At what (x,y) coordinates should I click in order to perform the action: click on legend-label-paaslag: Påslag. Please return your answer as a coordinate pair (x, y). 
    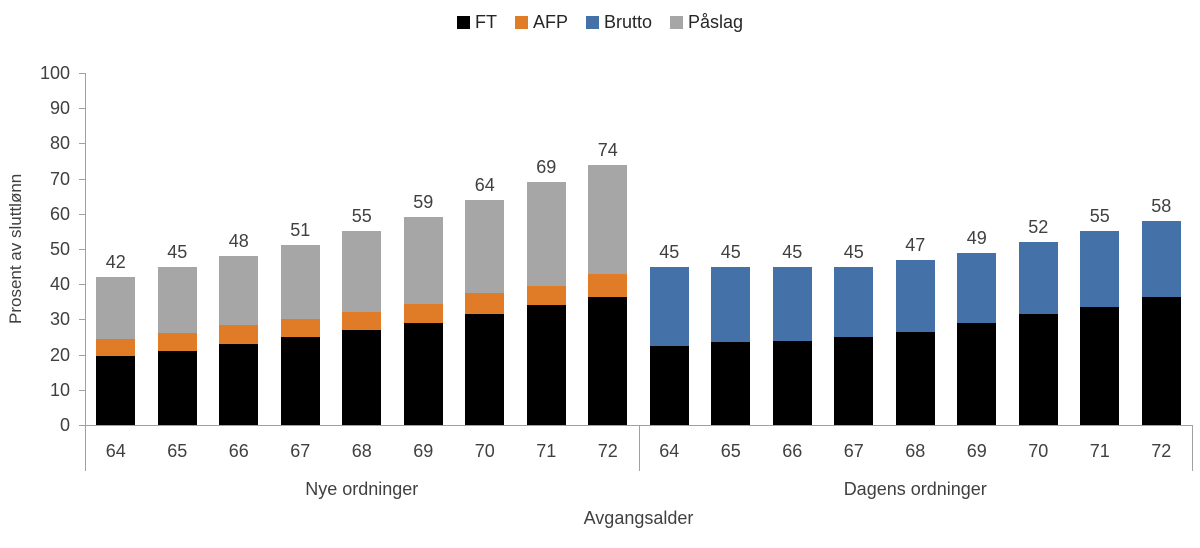
    Looking at the image, I should click on (716, 22).